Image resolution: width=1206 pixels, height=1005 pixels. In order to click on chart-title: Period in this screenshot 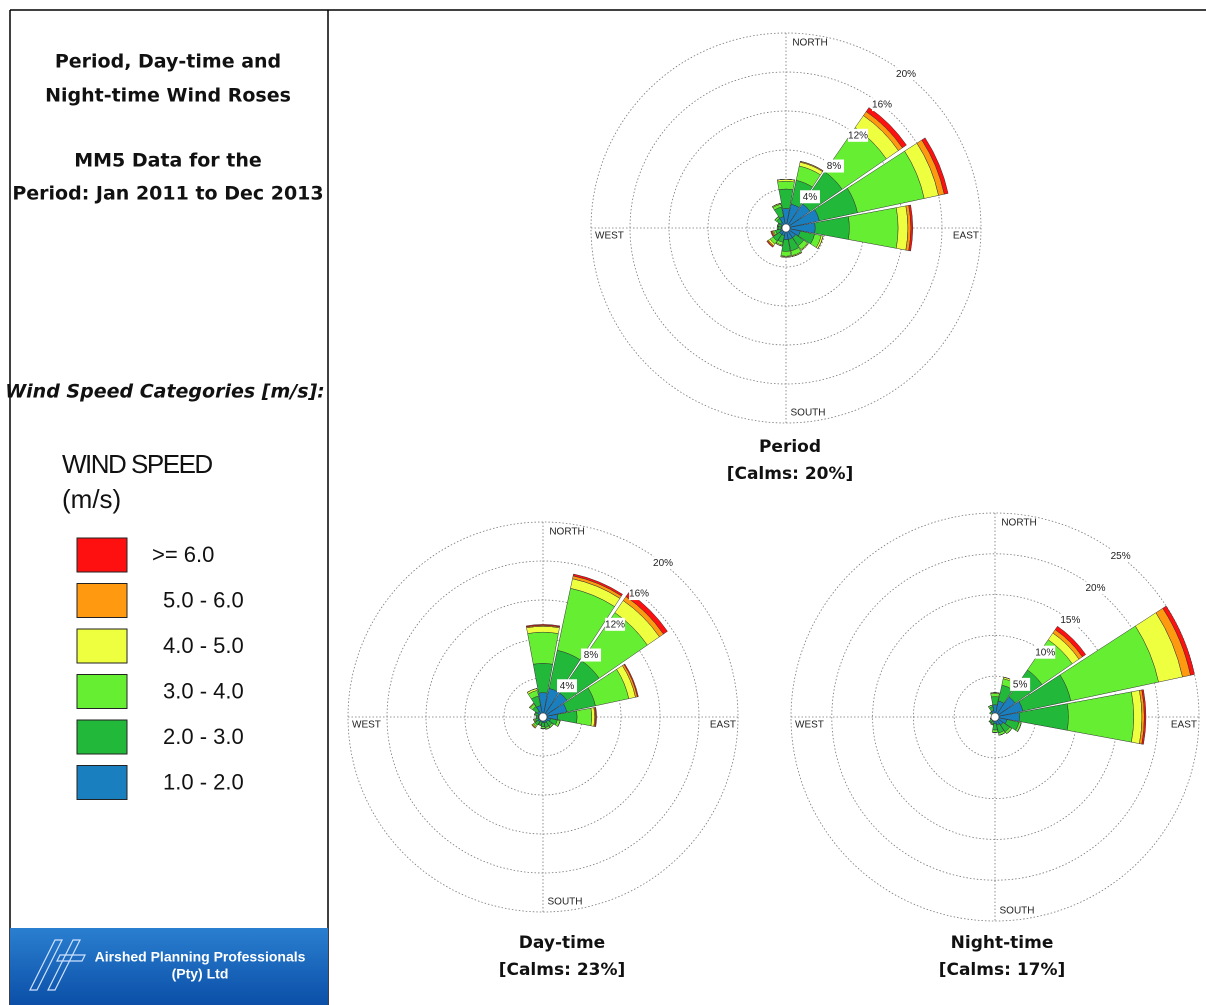, I will do `click(790, 447)`.